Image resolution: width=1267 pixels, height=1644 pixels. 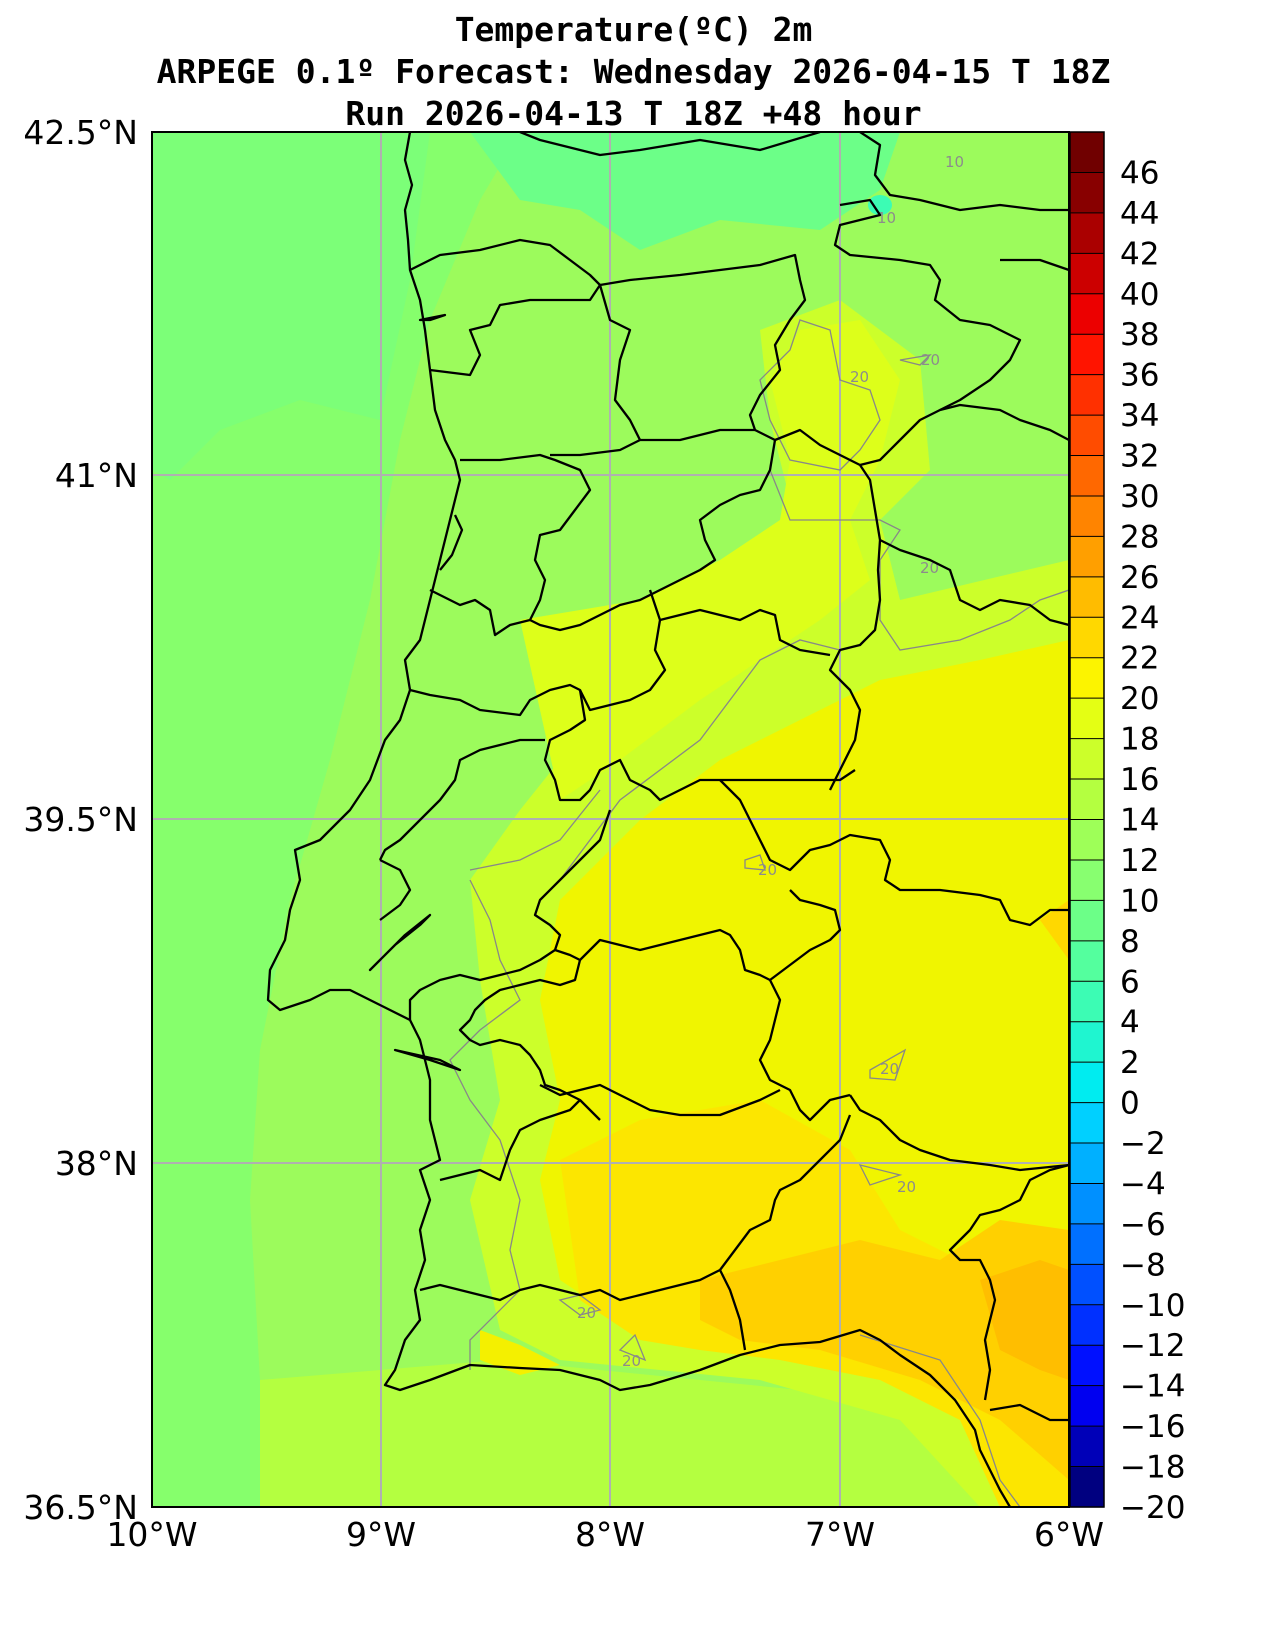 I want to click on lat-tick-label: 36.5°N, so click(x=80, y=1507).